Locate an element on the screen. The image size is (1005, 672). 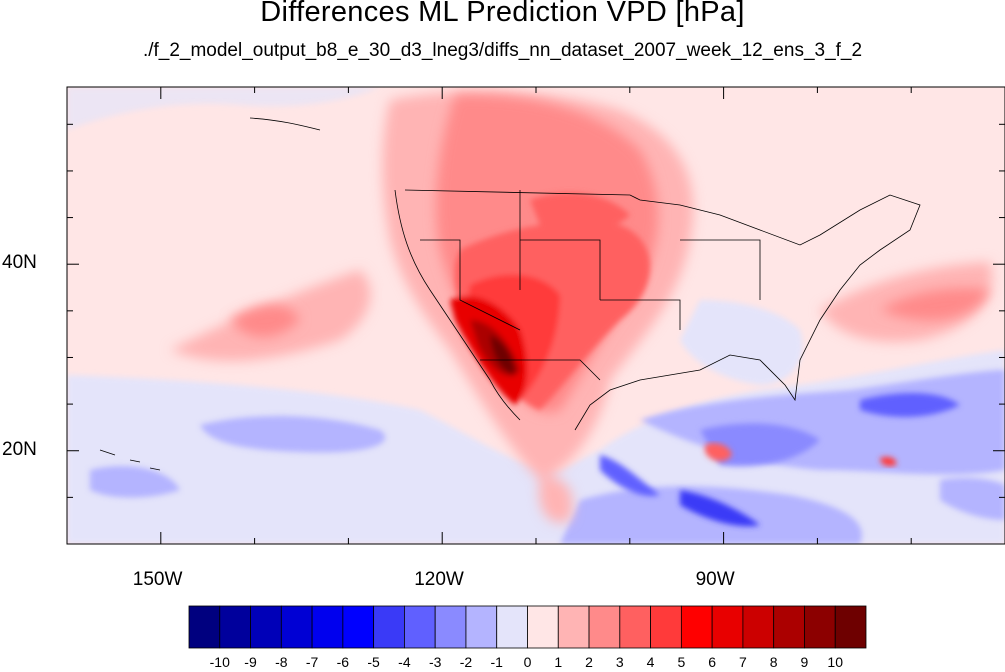
colorbar-label: -7 is located at coordinates (312, 662).